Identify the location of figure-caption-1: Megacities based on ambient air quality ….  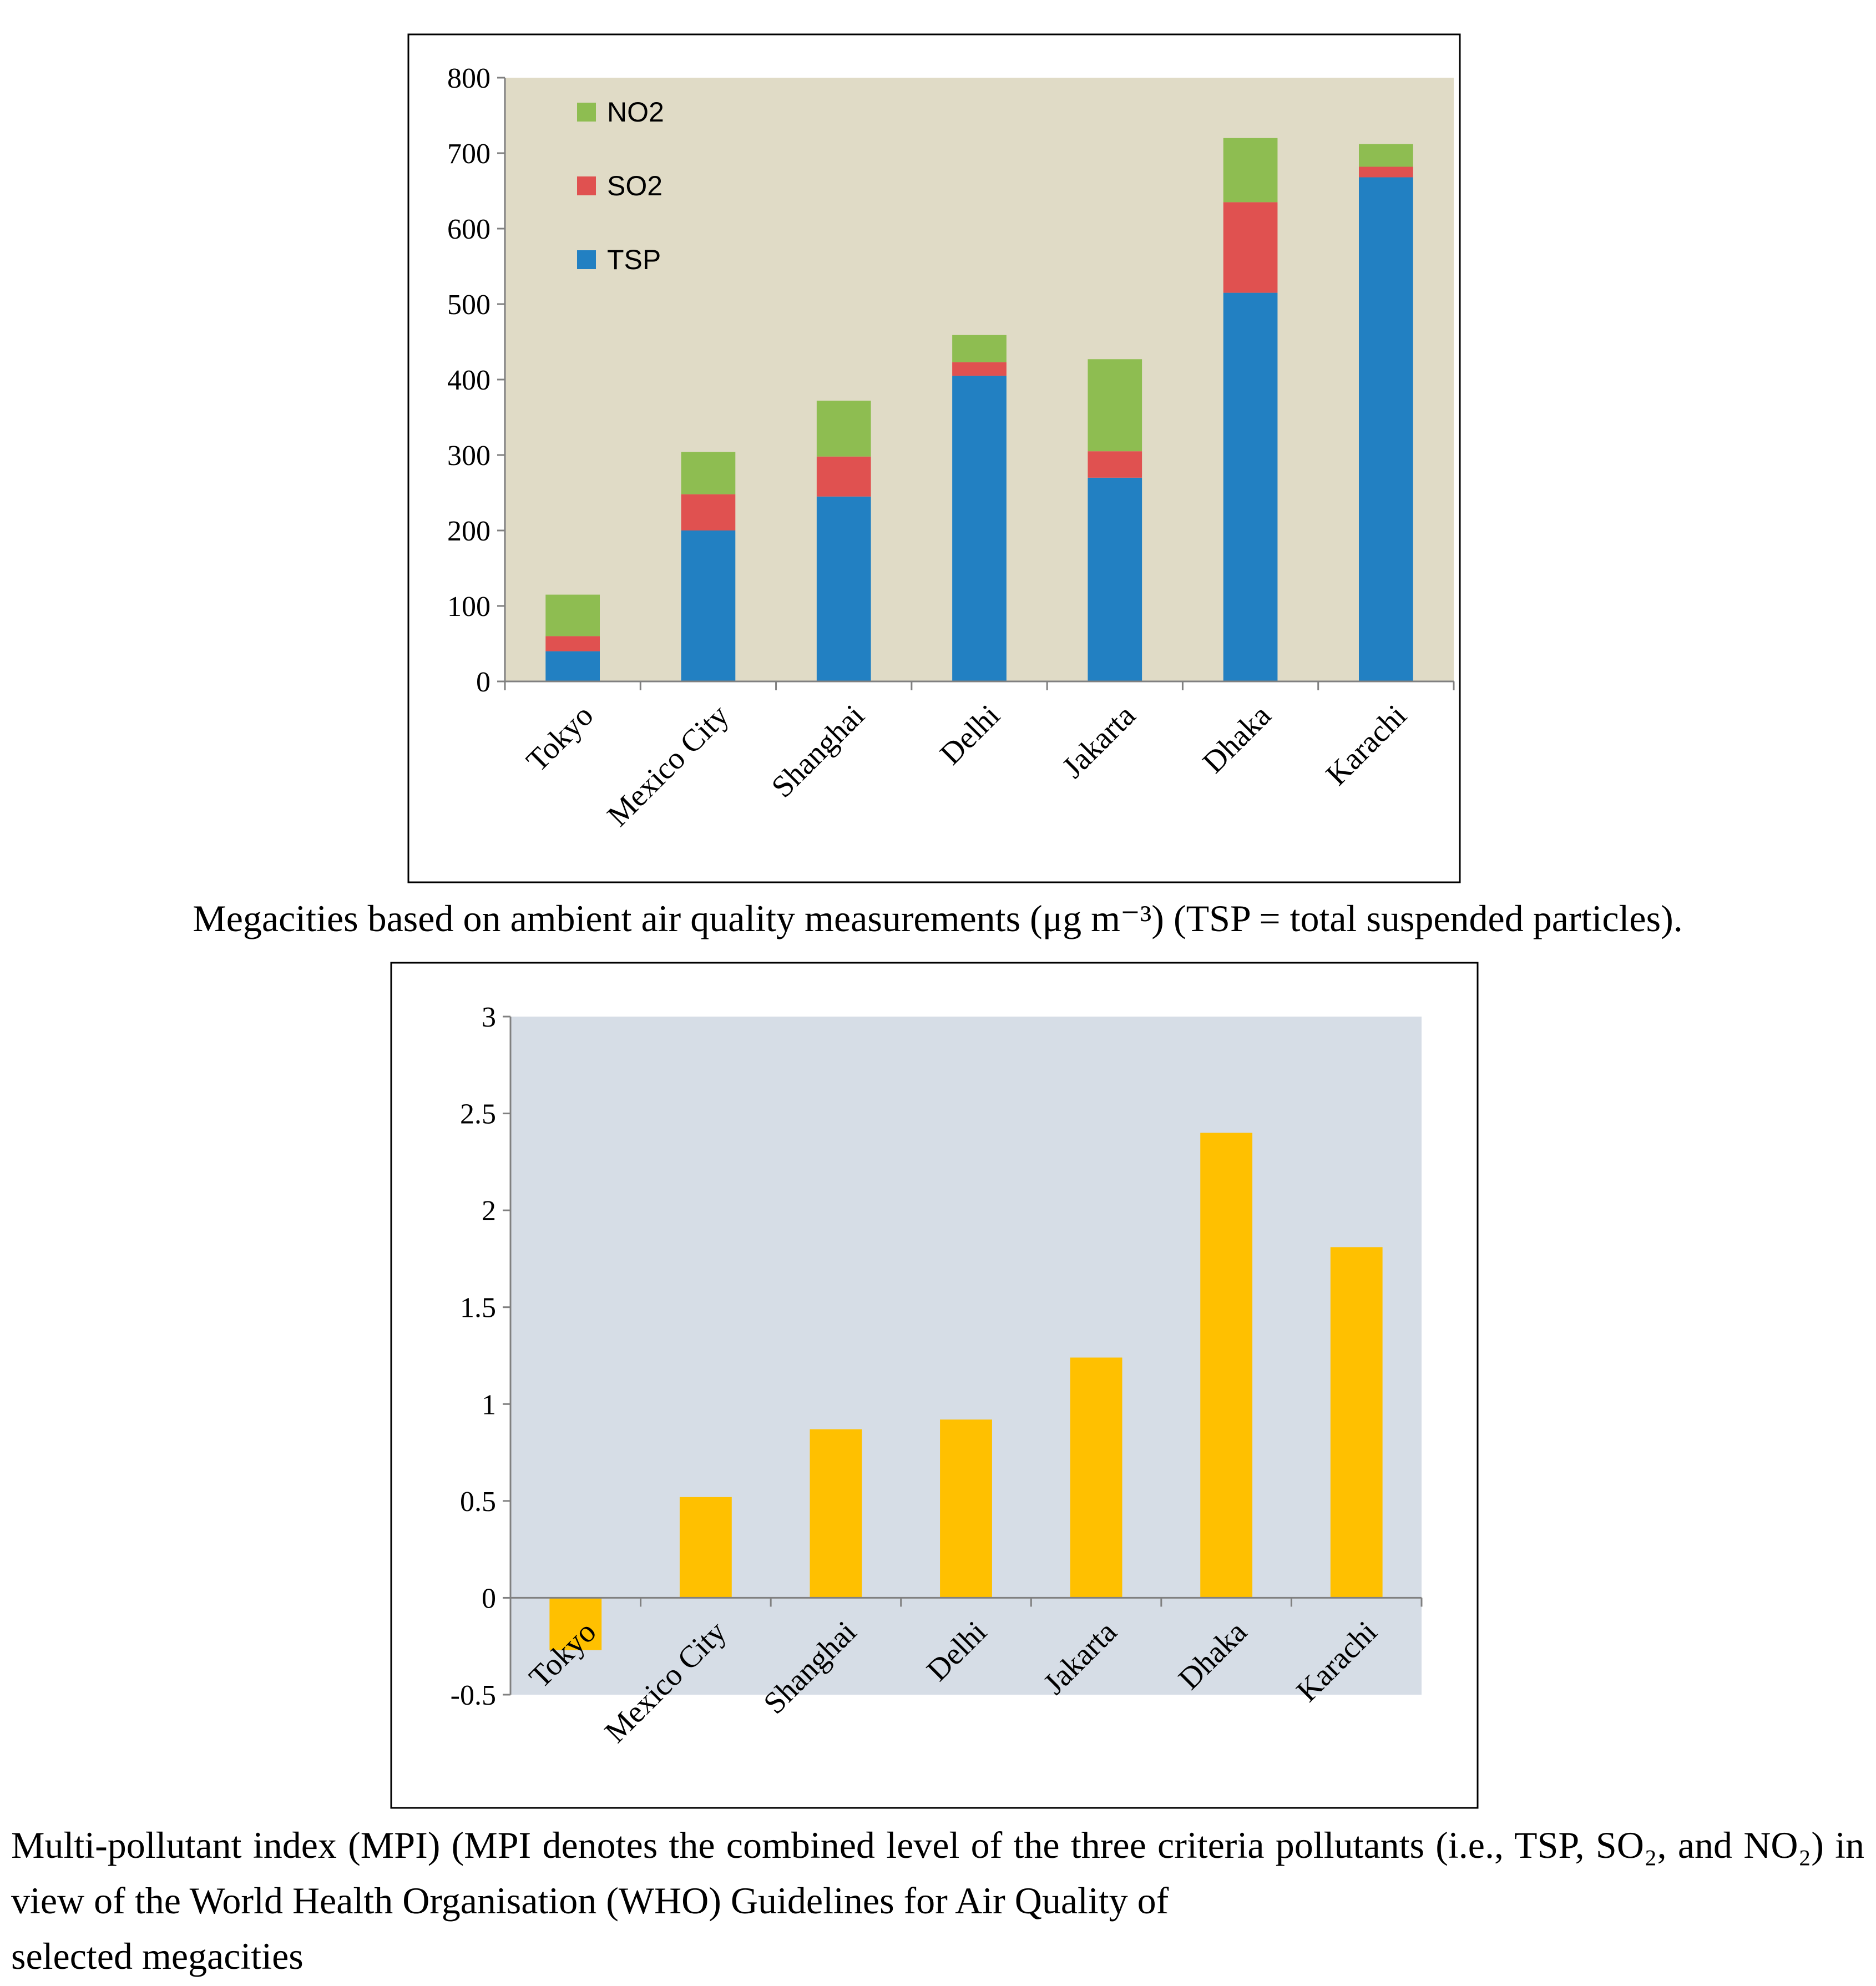
(938, 918).